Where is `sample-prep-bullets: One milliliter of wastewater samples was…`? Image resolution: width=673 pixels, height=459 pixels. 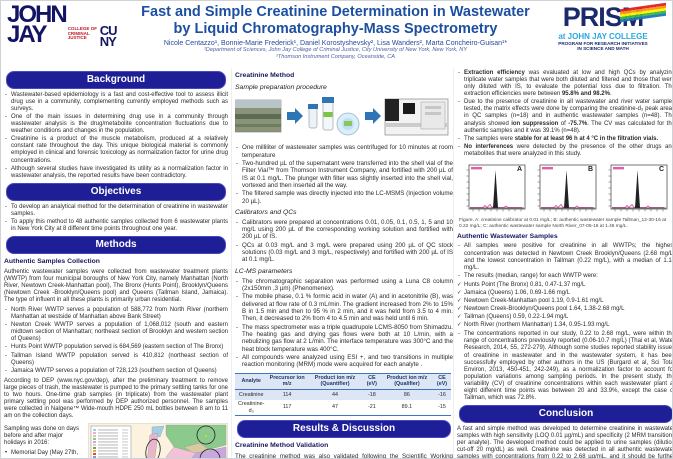 sample-prep-bullets: One milliliter of wastewater samples was… is located at coordinates (344, 174).